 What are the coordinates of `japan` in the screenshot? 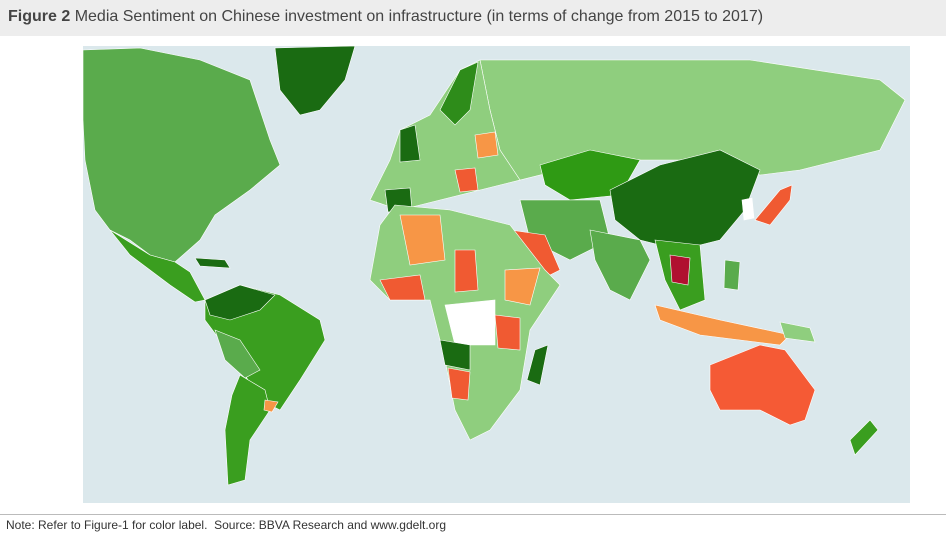 It's located at (773, 205).